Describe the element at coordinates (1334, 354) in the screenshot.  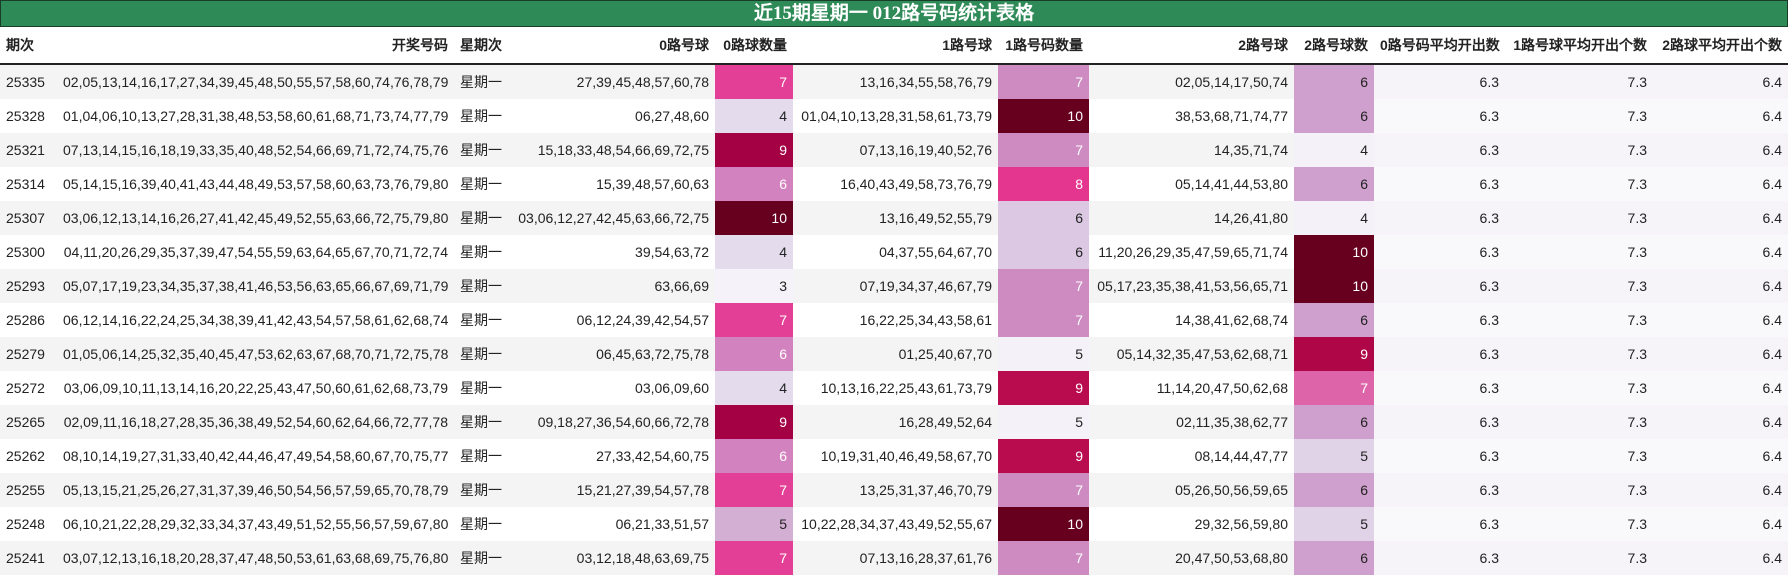
I see `cell-road2-count: 9` at that location.